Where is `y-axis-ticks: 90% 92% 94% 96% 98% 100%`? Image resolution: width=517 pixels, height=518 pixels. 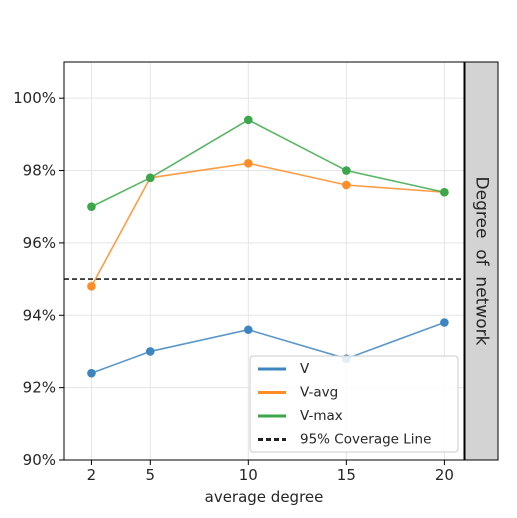
y-axis-ticks: 90% 92% 94% 96% 98% 100% is located at coordinates (38, 279).